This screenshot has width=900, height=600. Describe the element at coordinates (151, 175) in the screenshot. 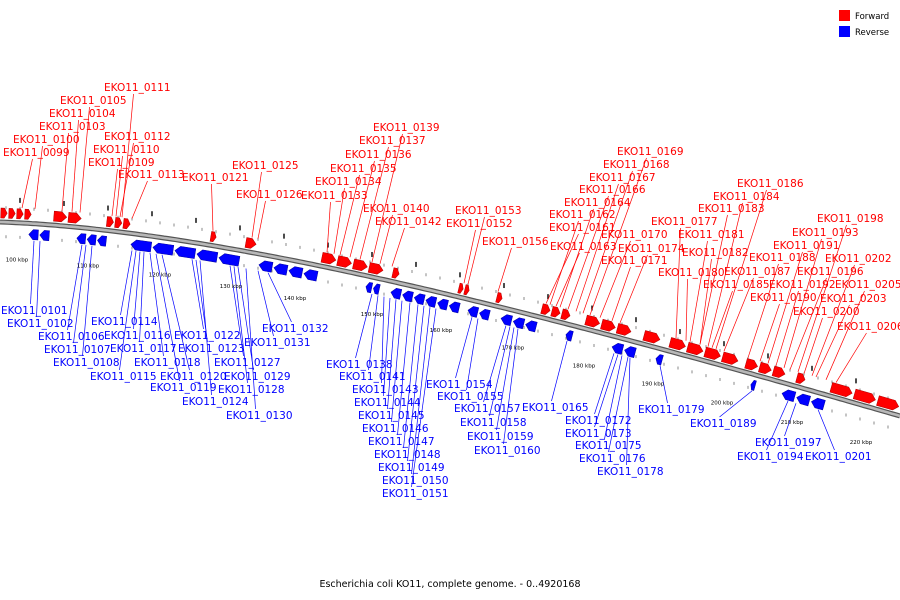

I see `gene-label: EKO11_0113` at that location.